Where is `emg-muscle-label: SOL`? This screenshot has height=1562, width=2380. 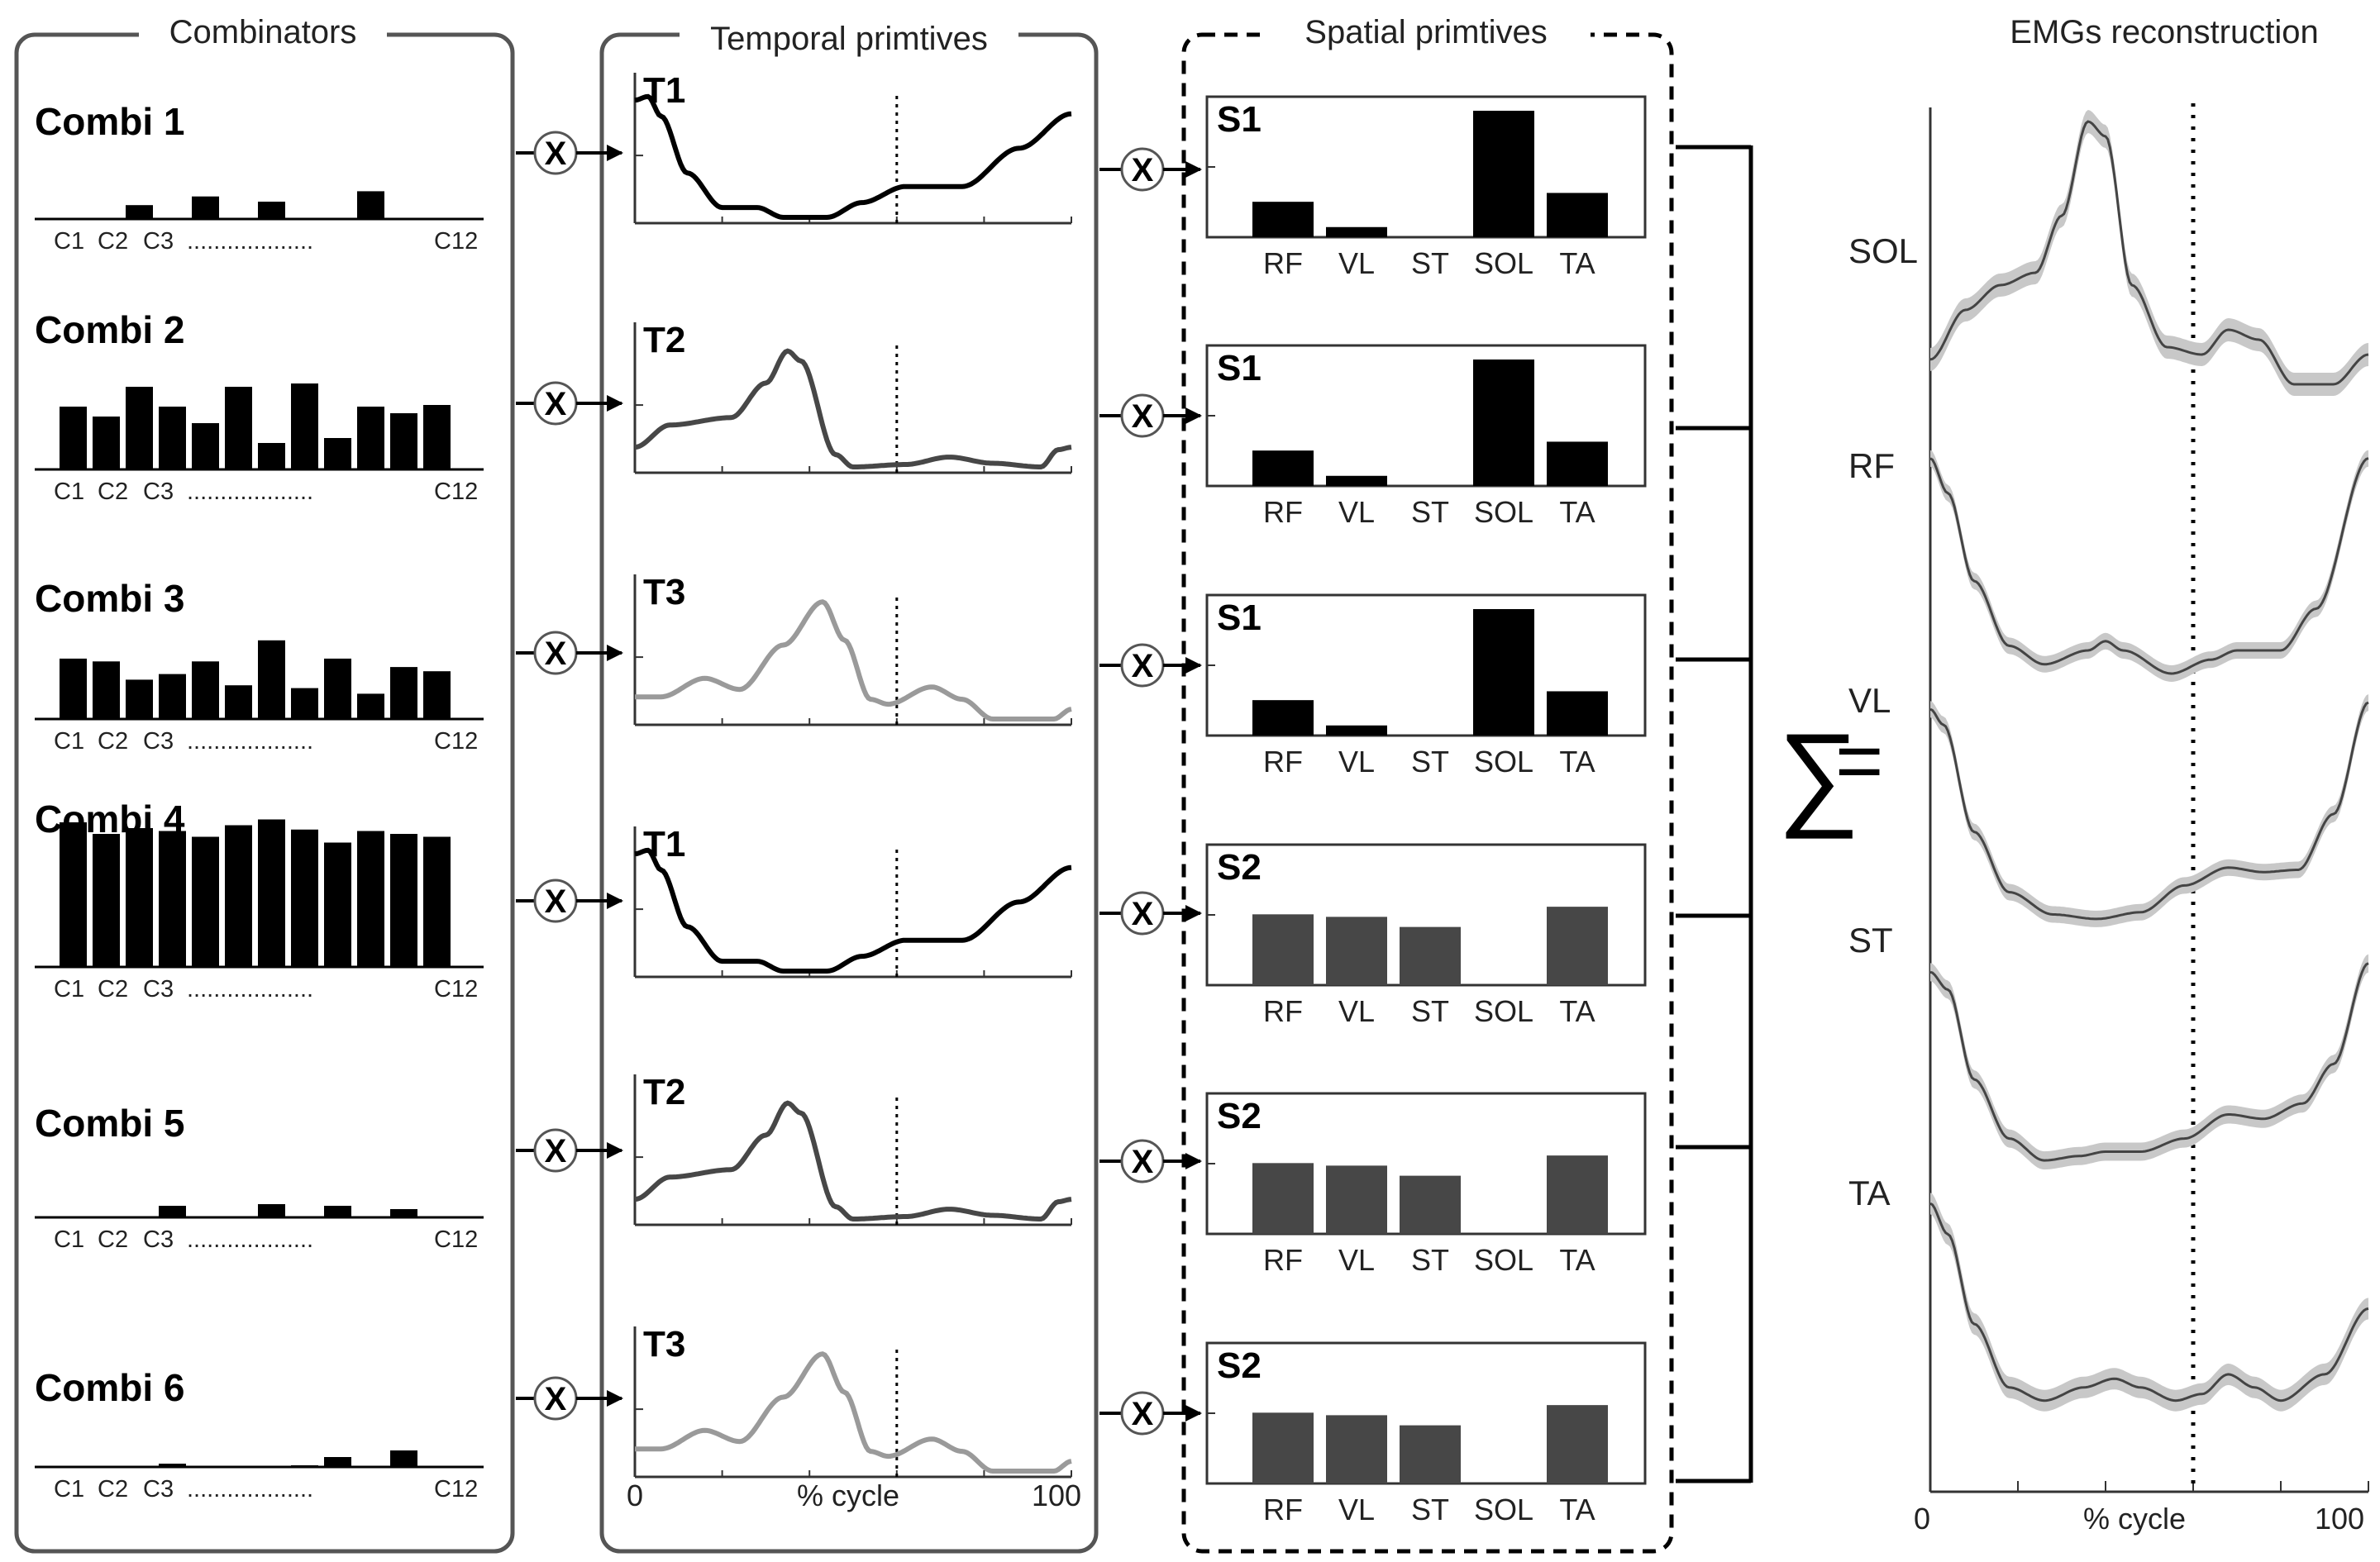 emg-muscle-label: SOL is located at coordinates (1883, 251).